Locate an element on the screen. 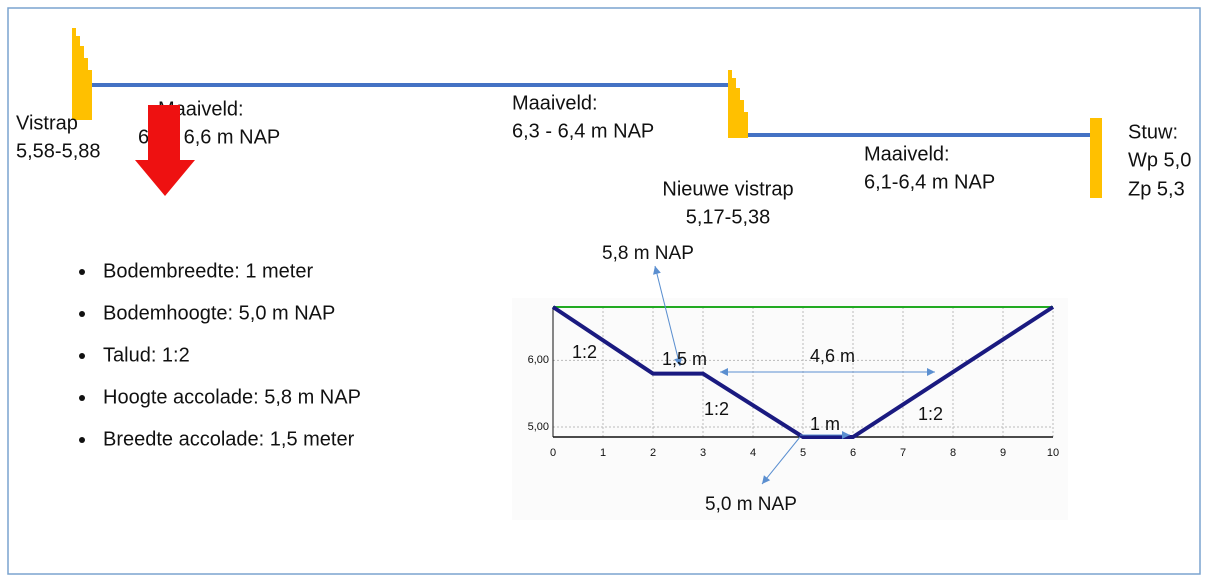  label: 5,58-5,88 is located at coordinates (58, 151).